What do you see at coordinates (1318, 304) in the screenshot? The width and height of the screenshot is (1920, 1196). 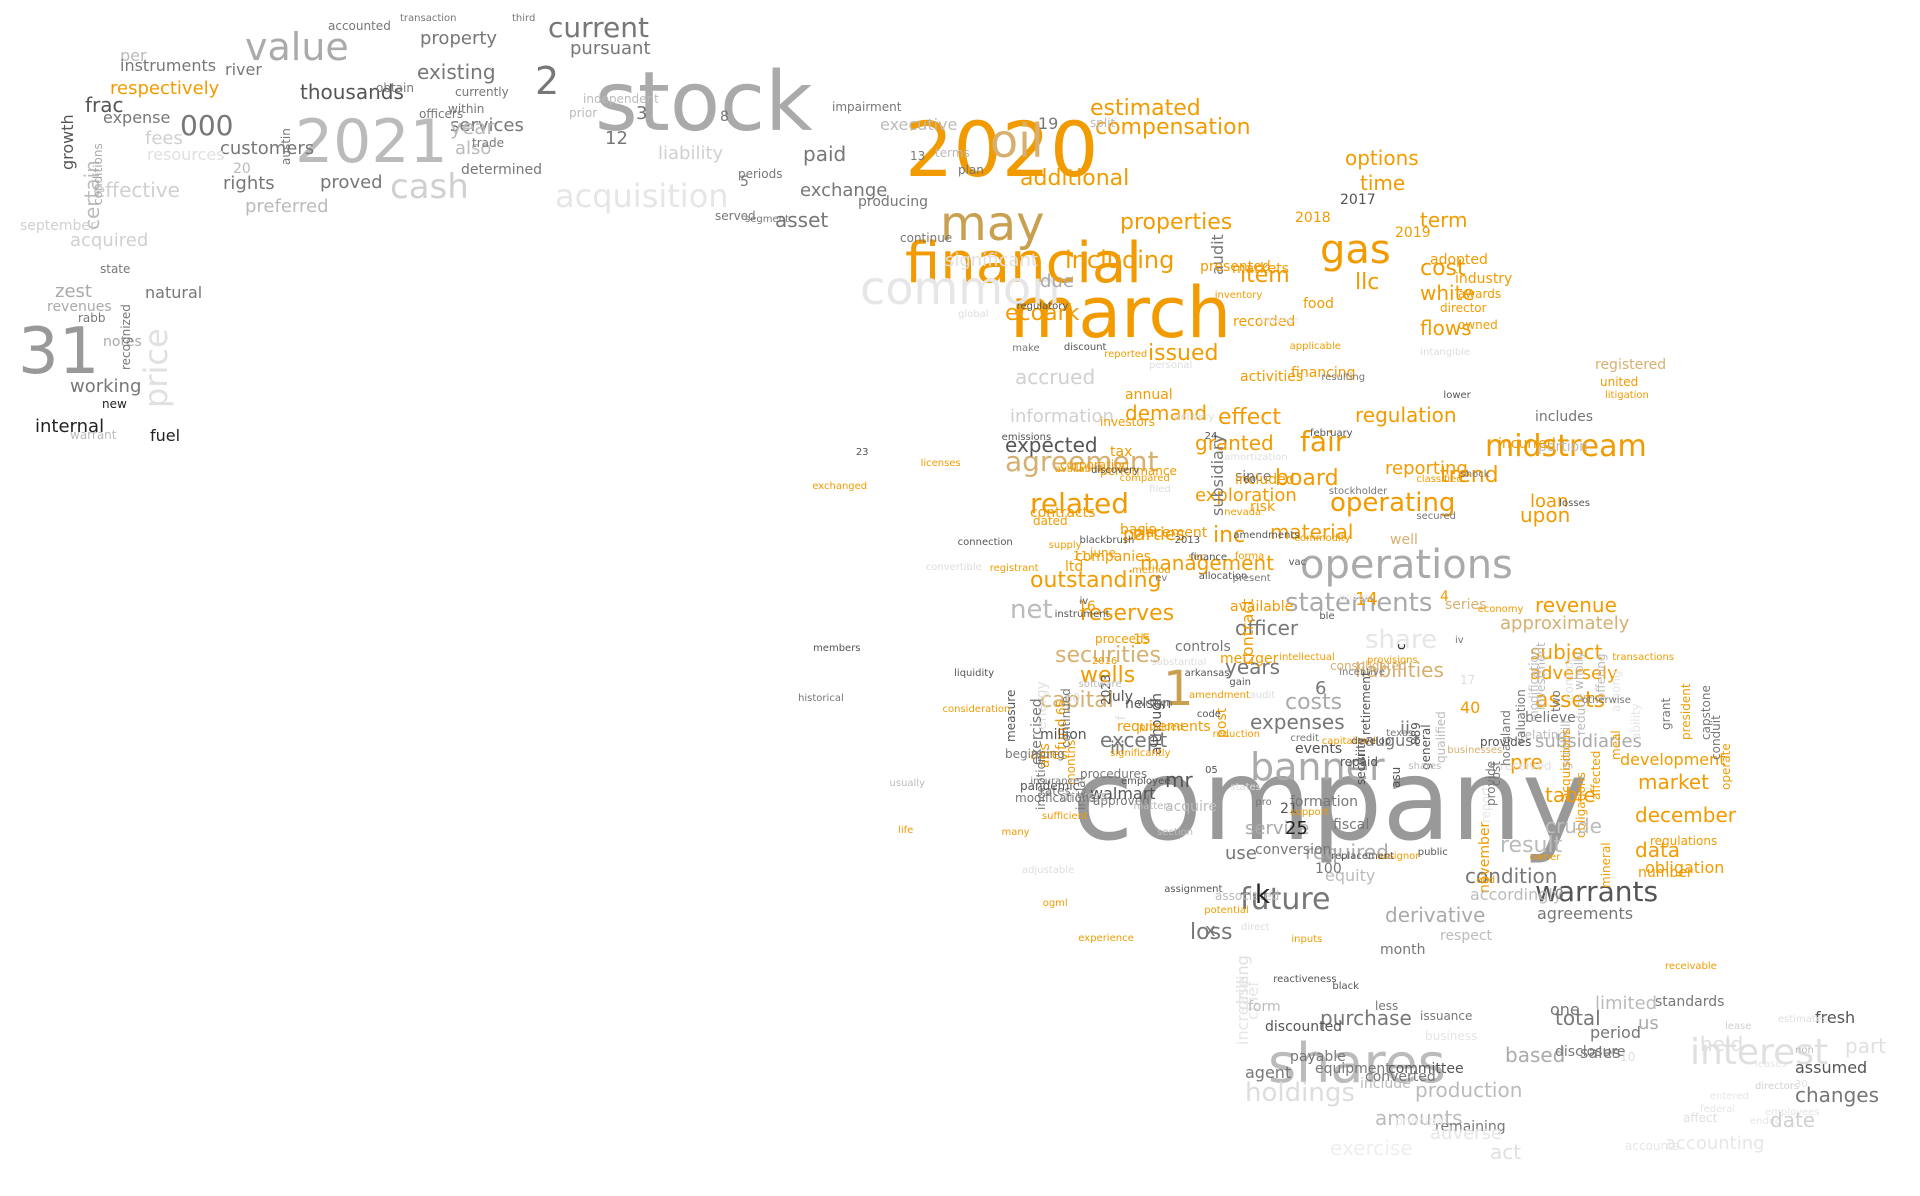 I see `word-cloud-word: food` at bounding box center [1318, 304].